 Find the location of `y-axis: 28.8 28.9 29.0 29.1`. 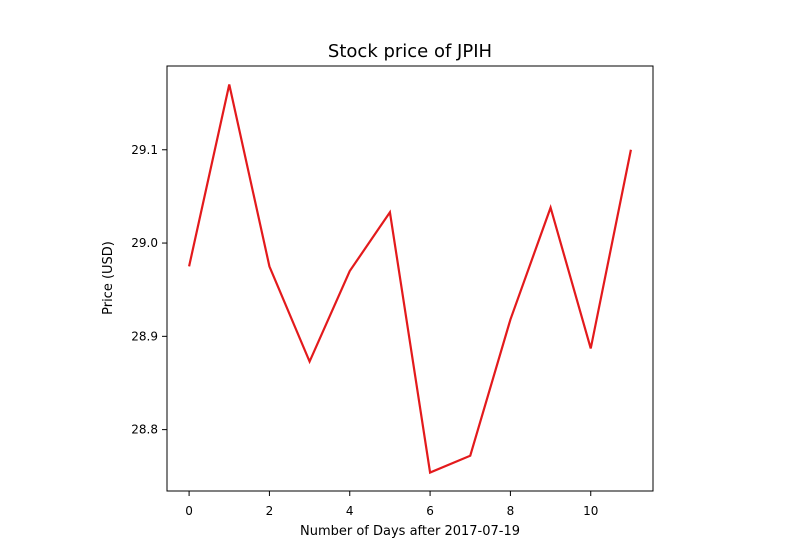

y-axis: 28.8 28.9 29.0 29.1 is located at coordinates (149, 290).